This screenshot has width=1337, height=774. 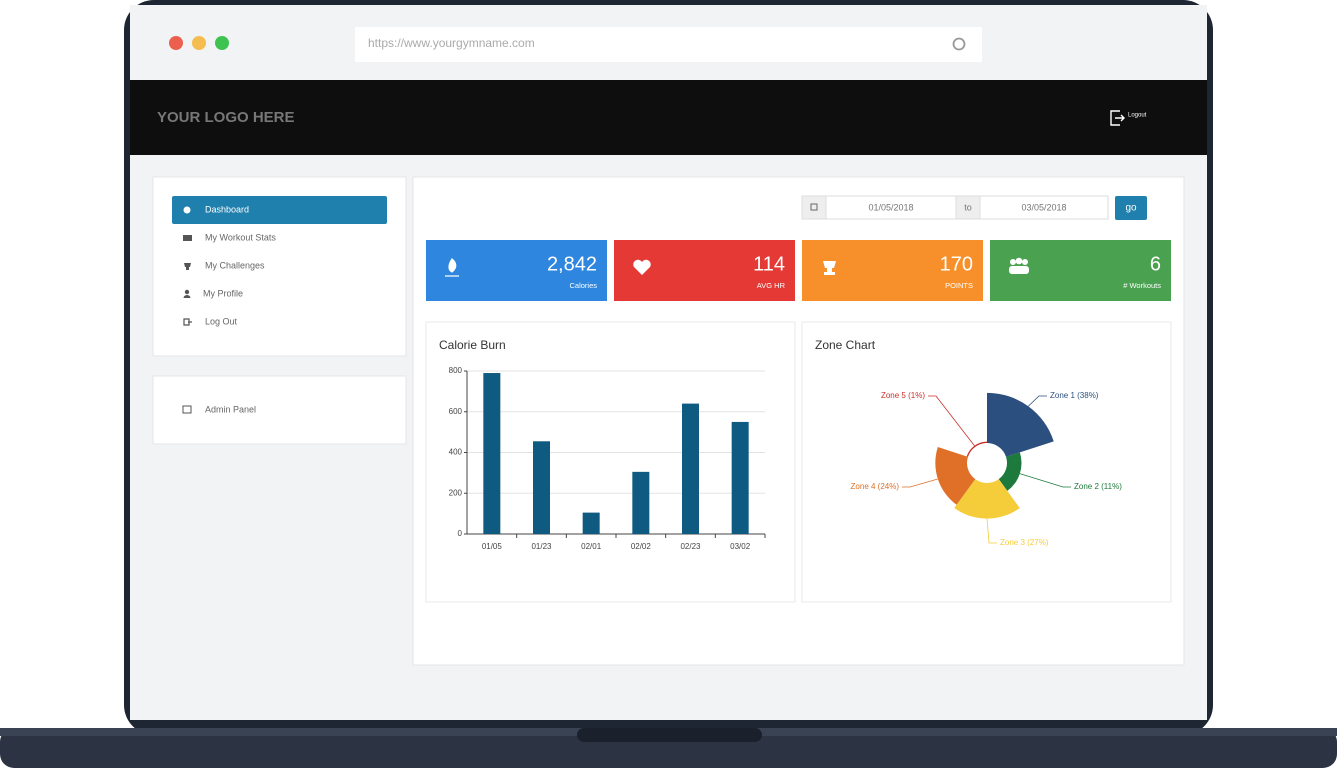 What do you see at coordinates (456, 411) in the screenshot?
I see `y-tick-label: 600` at bounding box center [456, 411].